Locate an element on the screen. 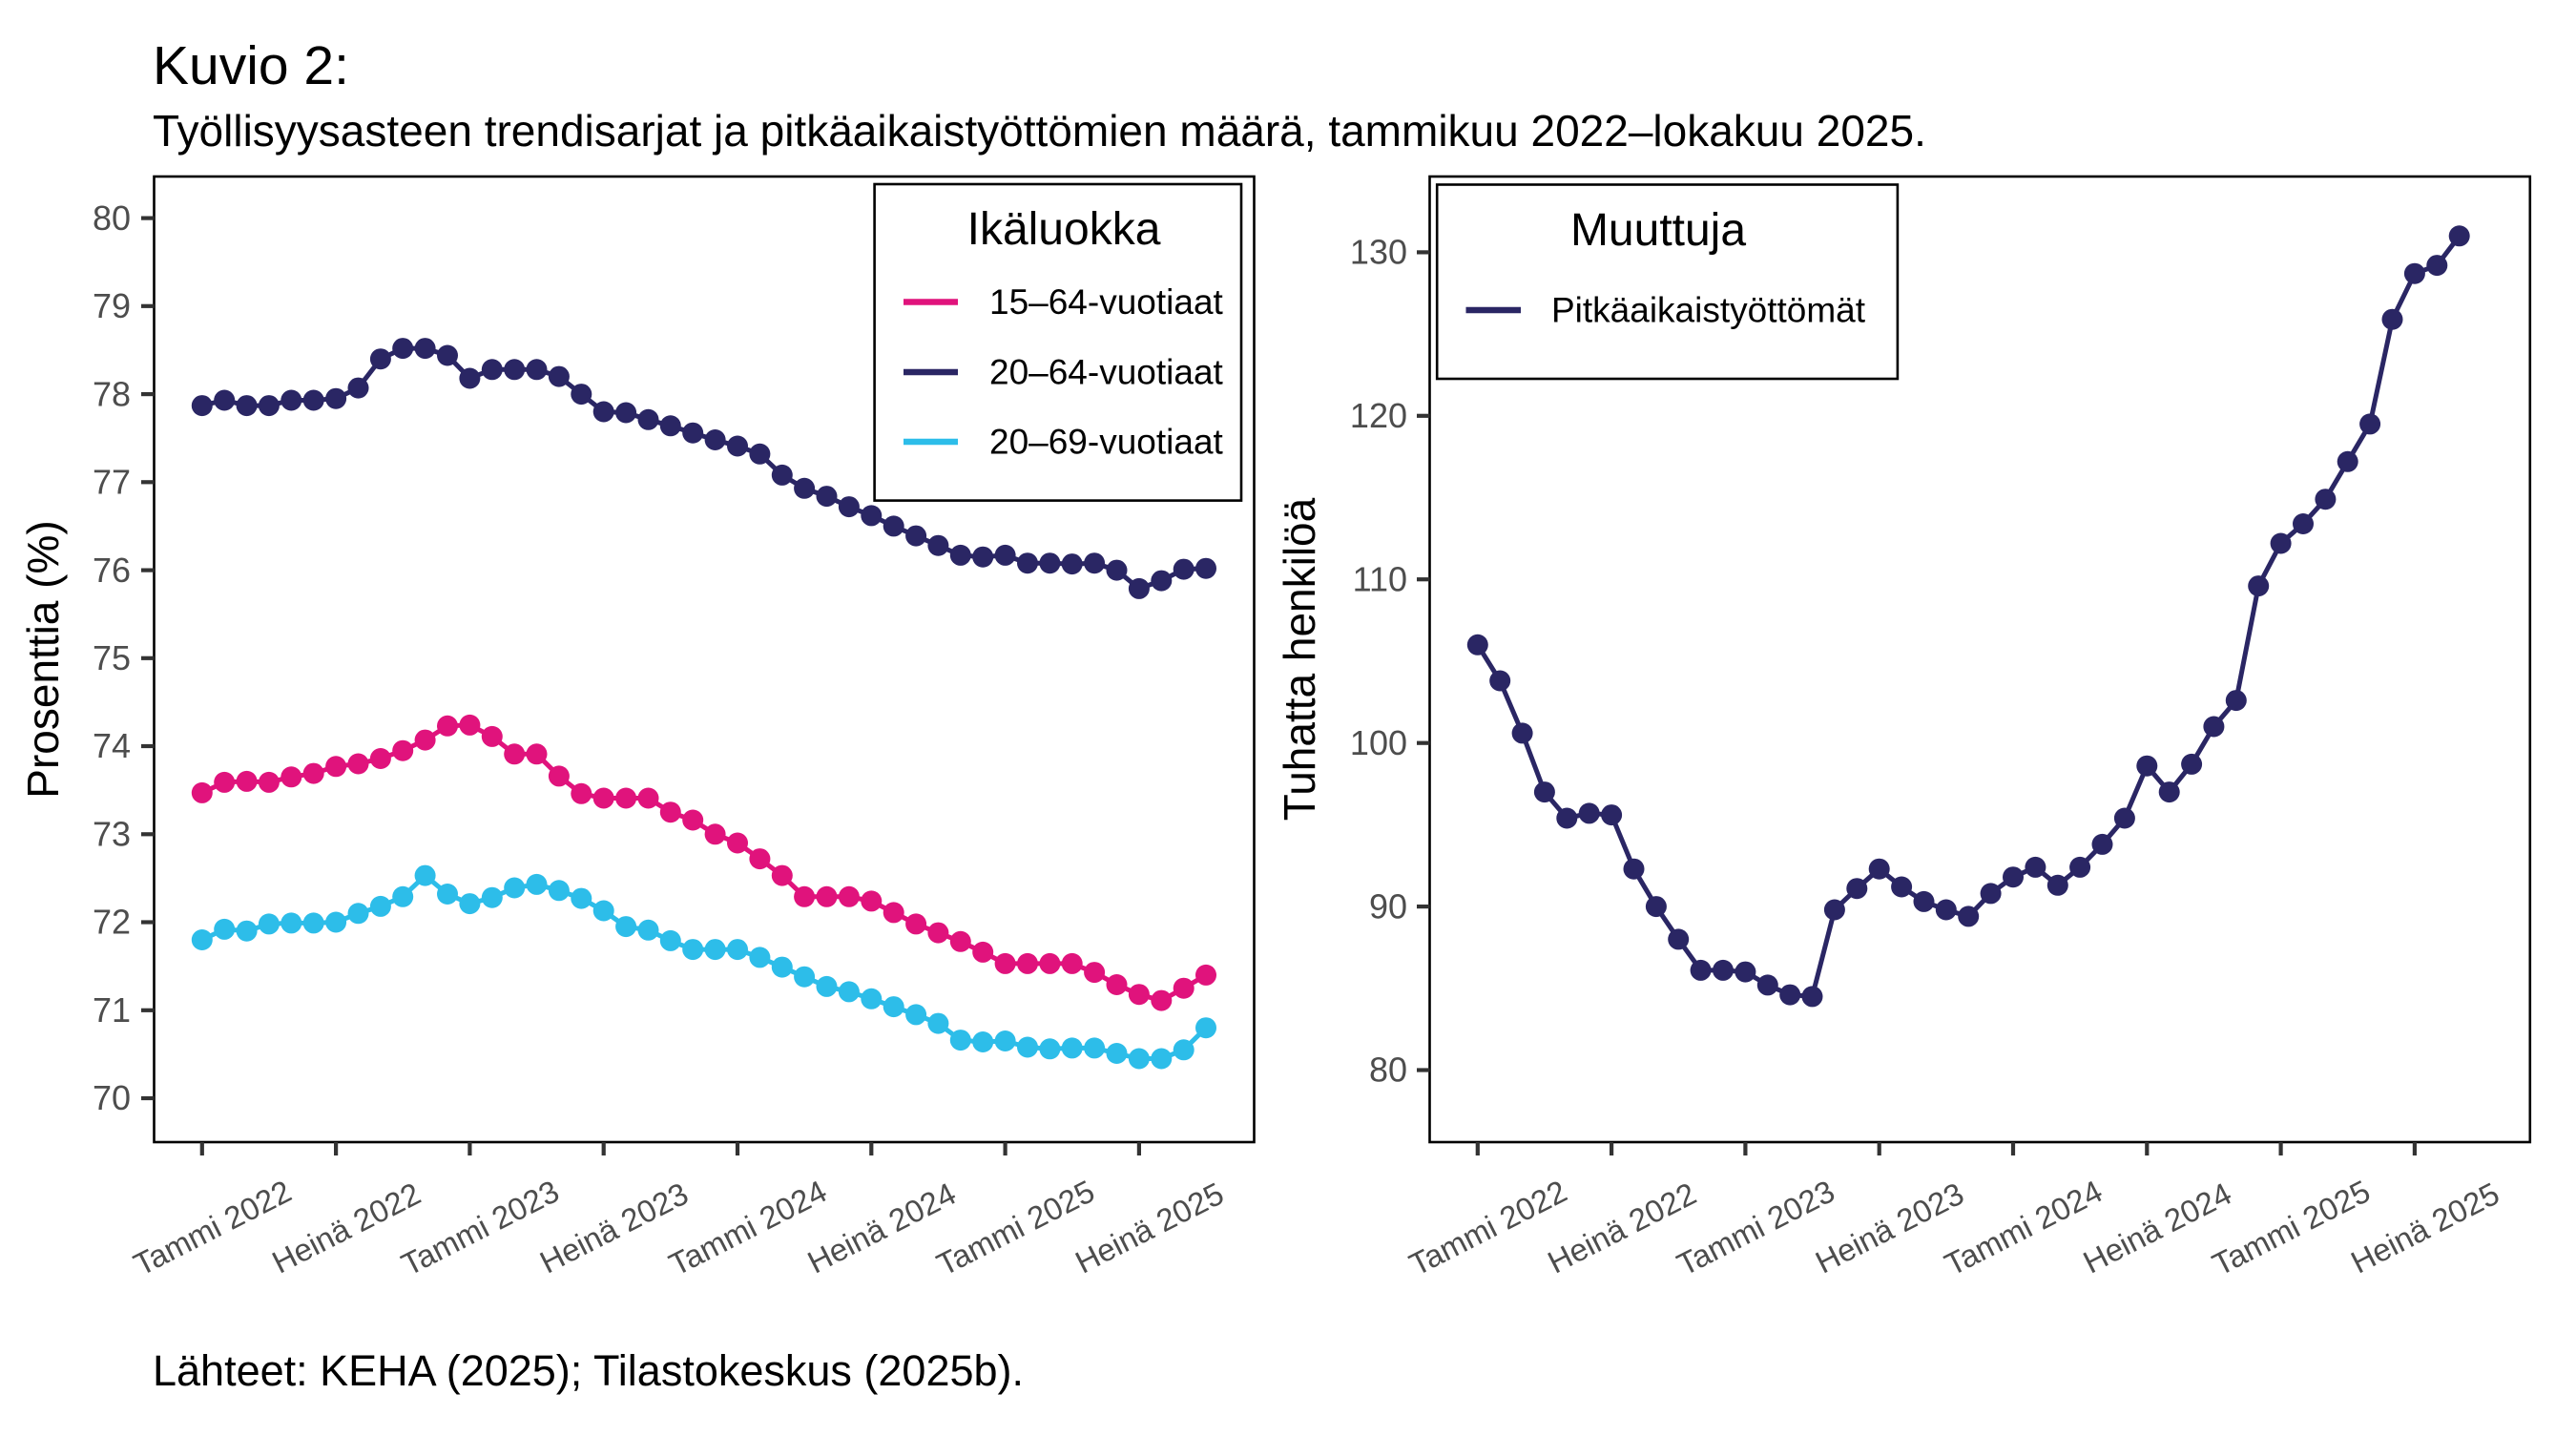 Image resolution: width=2576 pixels, height=1436 pixels. svg-text: 73 is located at coordinates (112, 834).